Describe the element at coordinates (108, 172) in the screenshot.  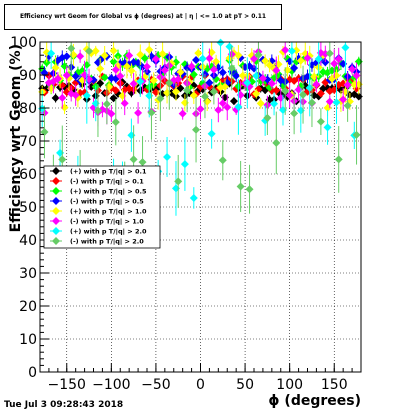
I see `legend-label: (+) with p T/|q| > 0.1` at that location.